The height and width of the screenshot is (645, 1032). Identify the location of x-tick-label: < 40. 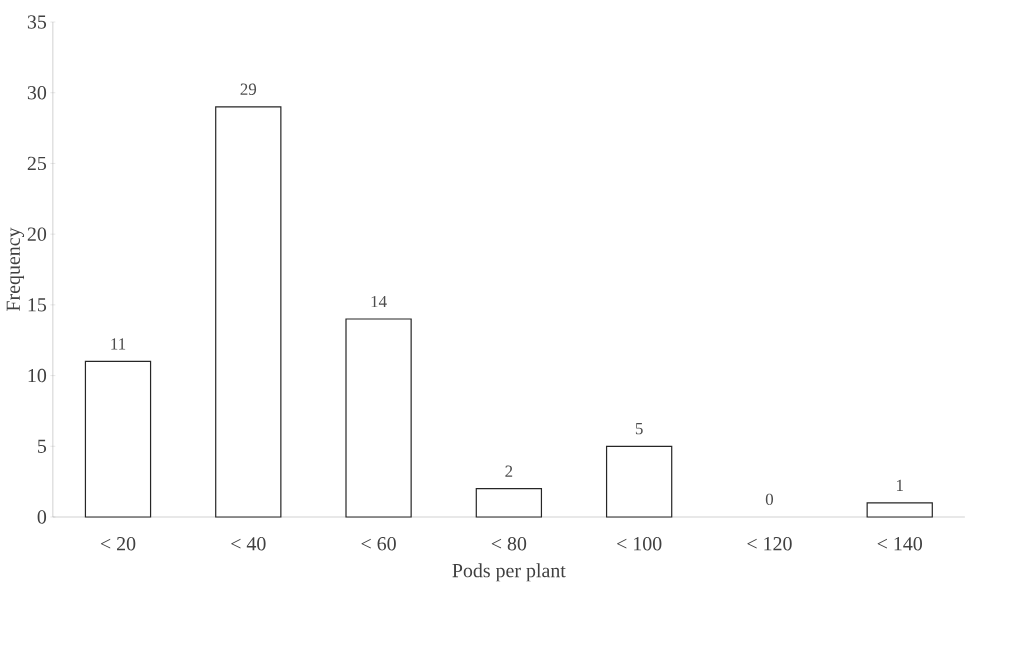
(248, 544).